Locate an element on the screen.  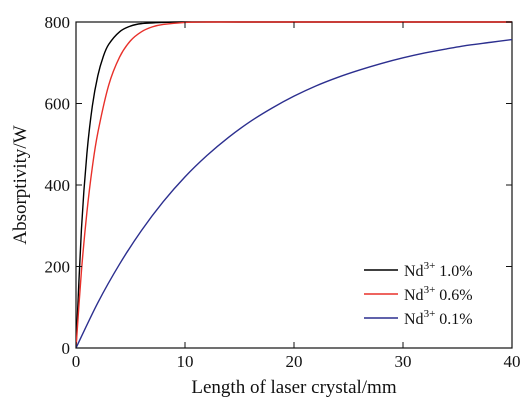
x-axis-title: Length of laser crystal/mm is located at coordinates (293, 387).